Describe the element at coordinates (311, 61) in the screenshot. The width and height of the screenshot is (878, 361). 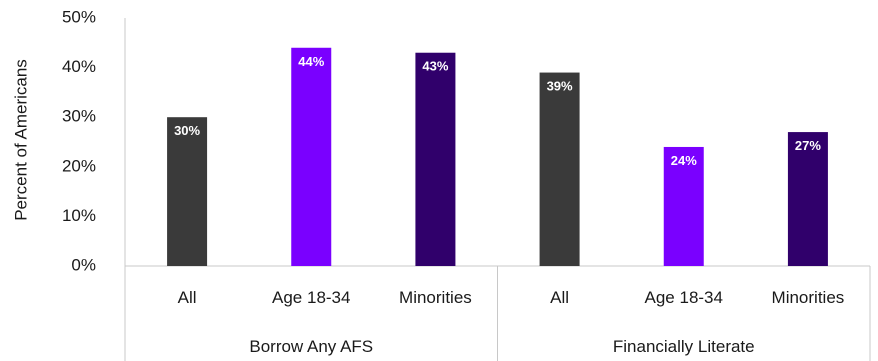
I see `bar-data-label: 44%` at that location.